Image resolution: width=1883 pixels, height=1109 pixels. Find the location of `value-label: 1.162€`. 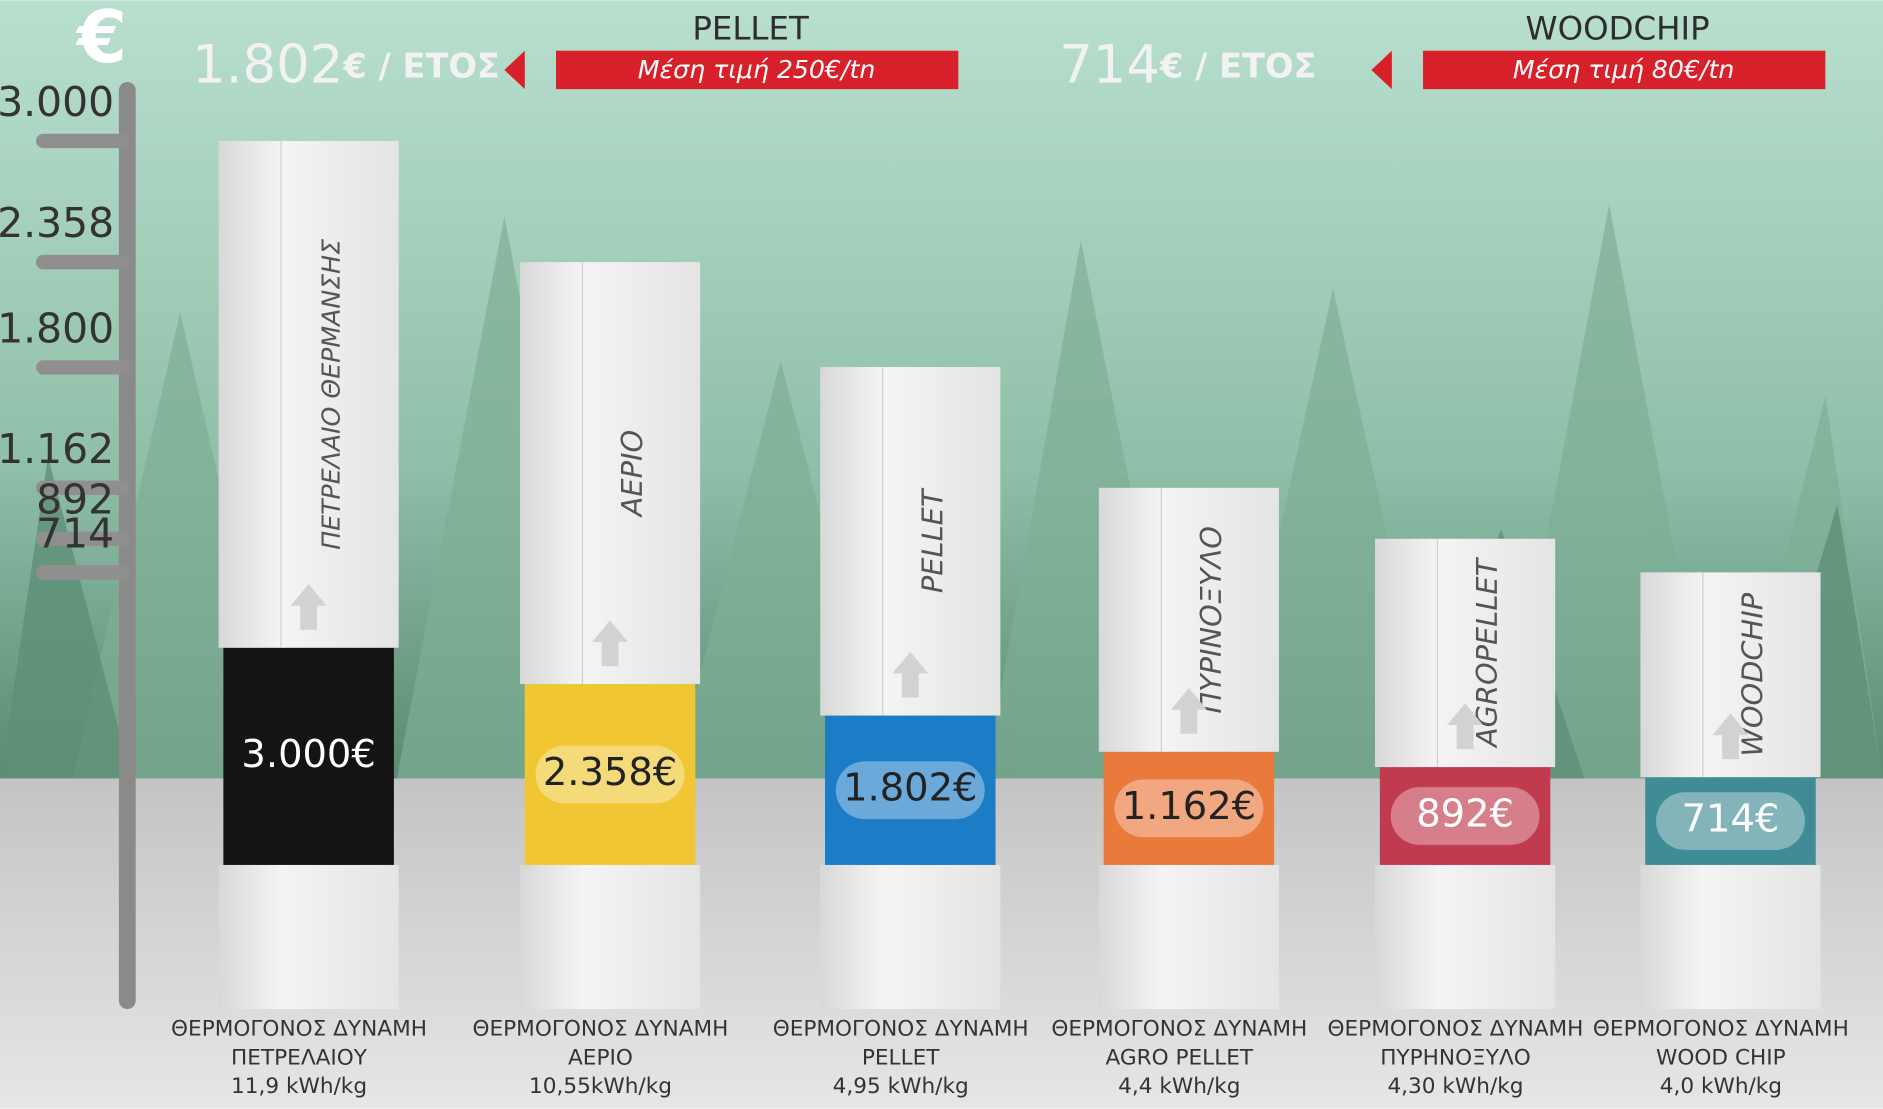

value-label: 1.162€ is located at coordinates (1189, 806).